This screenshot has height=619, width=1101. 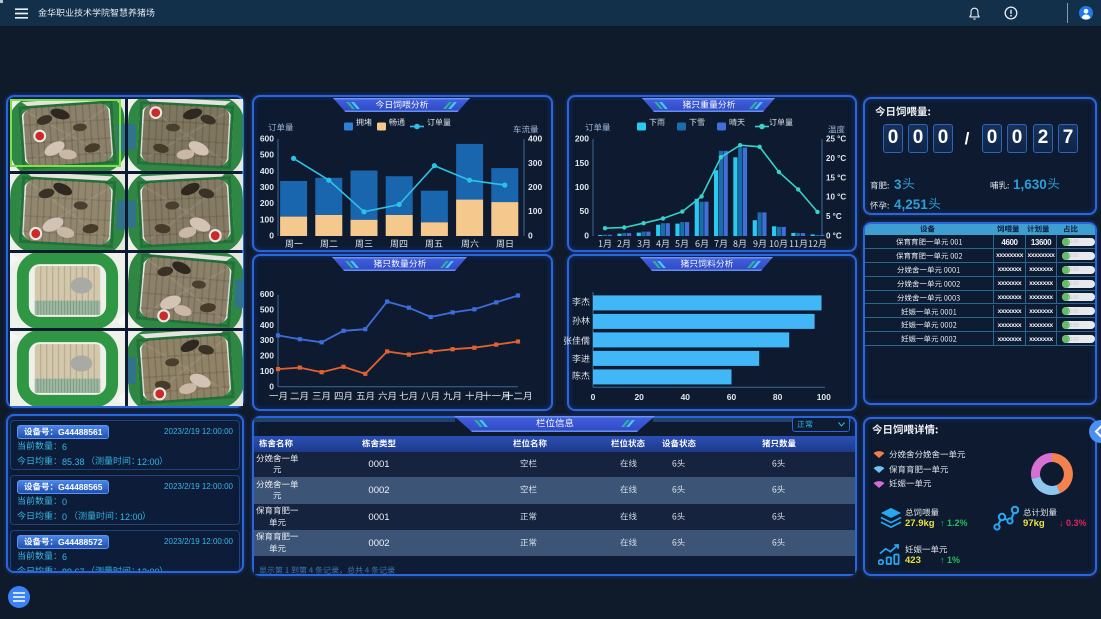 What do you see at coordinates (834, 216) in the screenshot?
I see `svg-text: 5 °C` at bounding box center [834, 216].